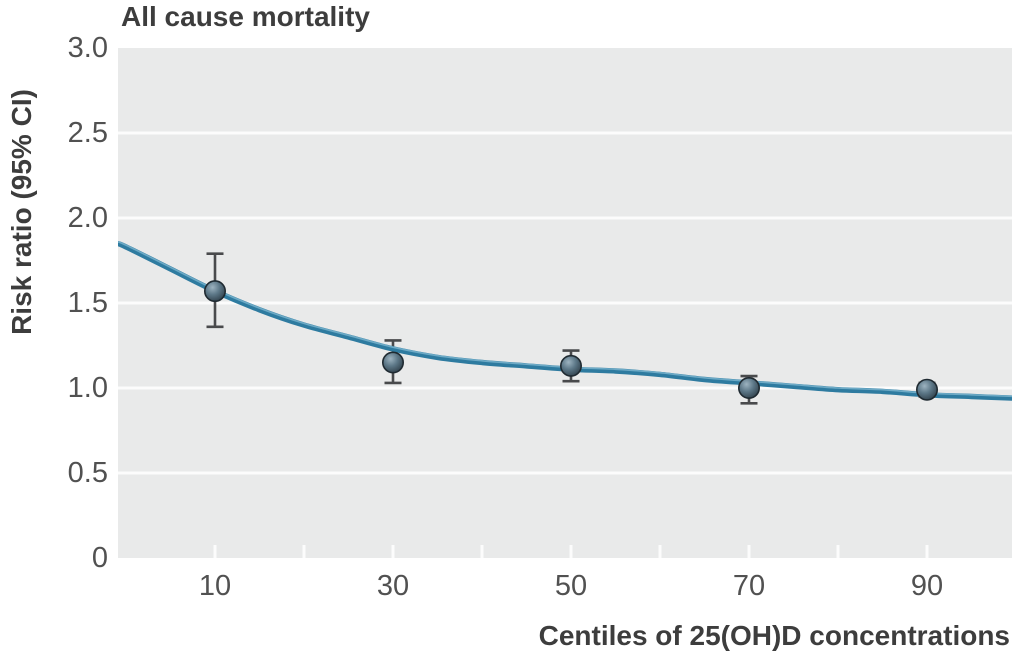 This screenshot has width=1024, height=662. Describe the element at coordinates (87, 473) in the screenshot. I see `y-tick-label: 0.5` at that location.